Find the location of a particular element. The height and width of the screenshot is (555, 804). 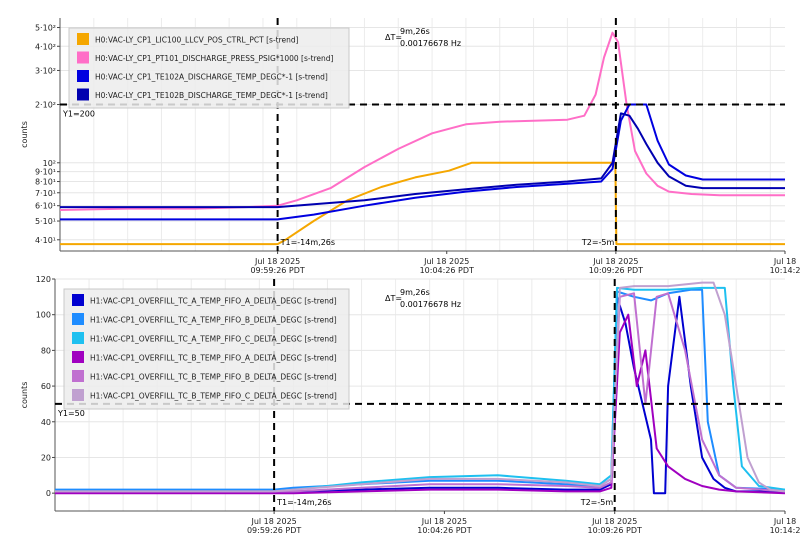

y-tick-label: 7·10¹ is located at coordinates (45, 193).